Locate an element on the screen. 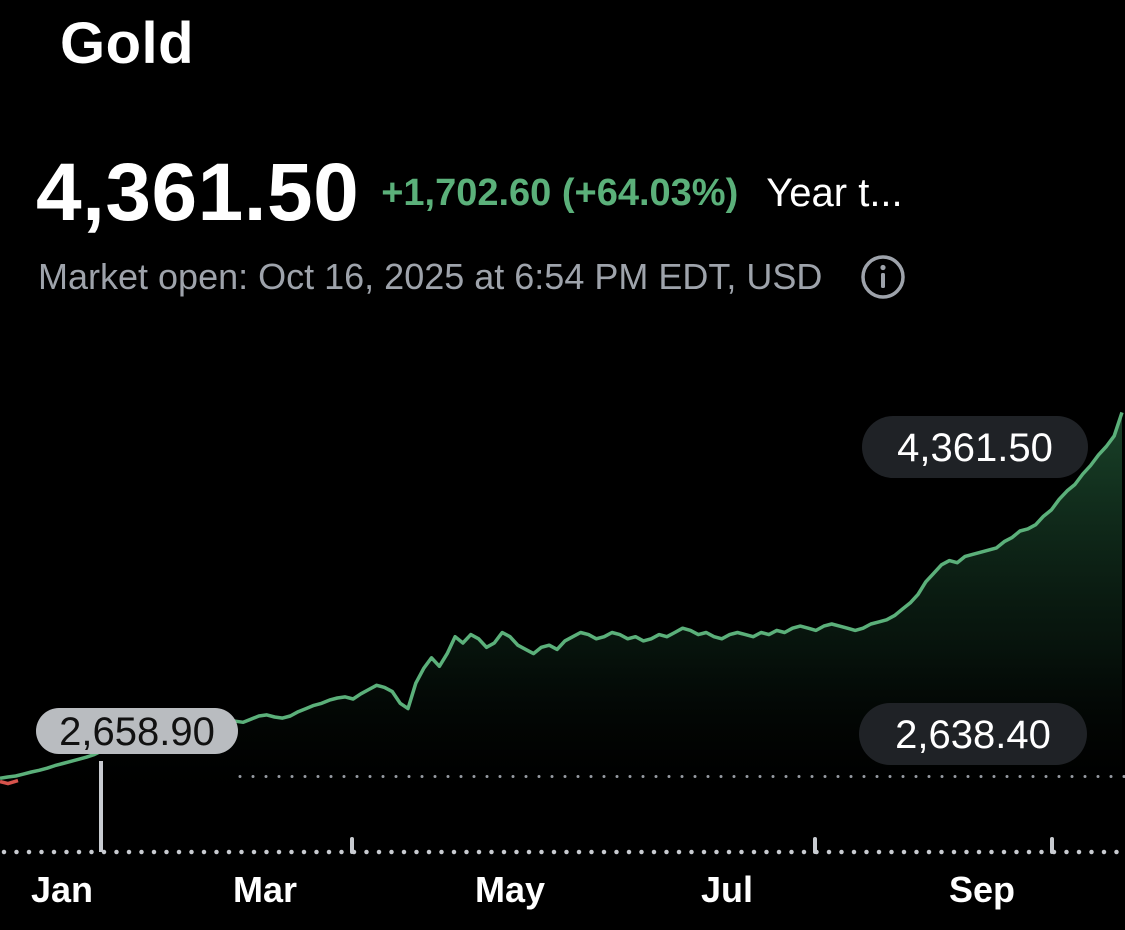 The width and height of the screenshot is (1125, 930). x-tick-label: Jan is located at coordinates (62, 889).